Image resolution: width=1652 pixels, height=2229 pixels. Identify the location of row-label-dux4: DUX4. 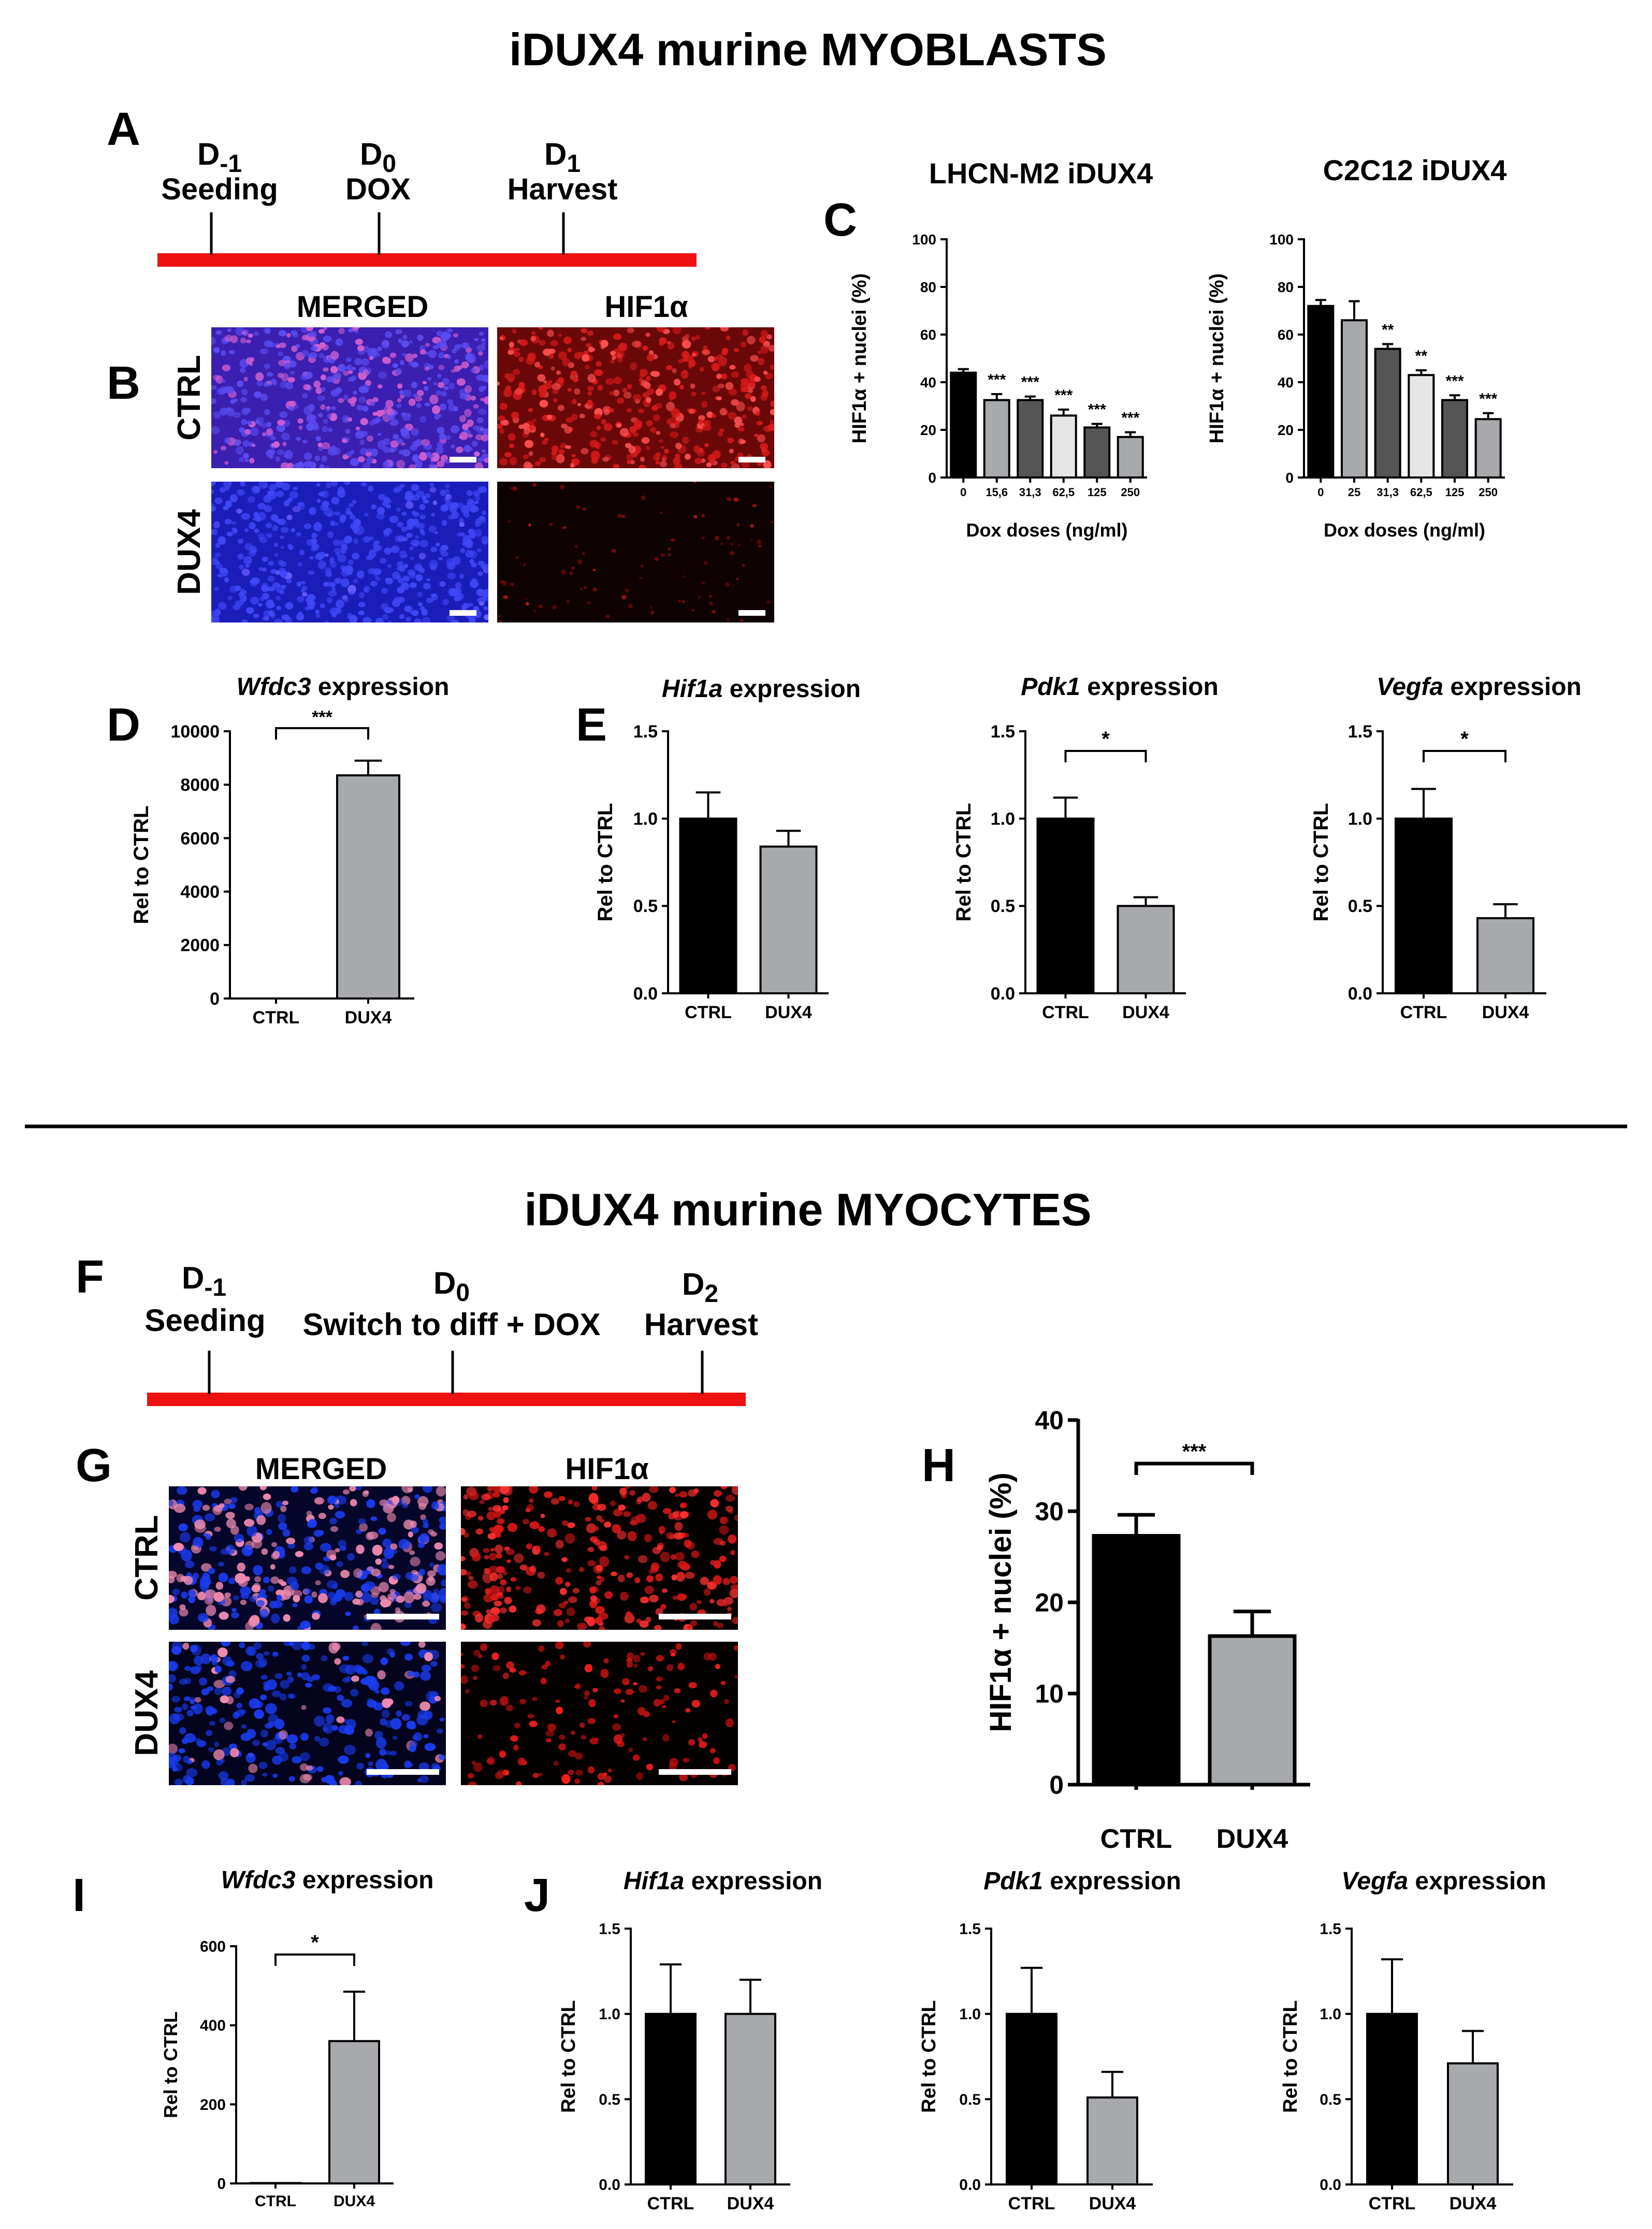
(189, 552).